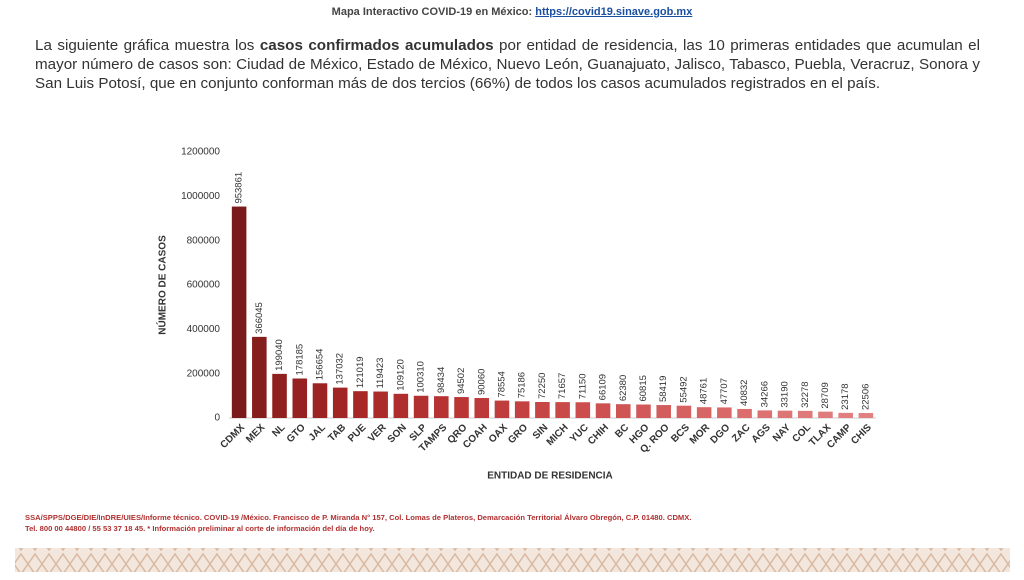 The width and height of the screenshot is (1024, 580). What do you see at coordinates (782, 433) in the screenshot?
I see `x-tick-label: NAY` at bounding box center [782, 433].